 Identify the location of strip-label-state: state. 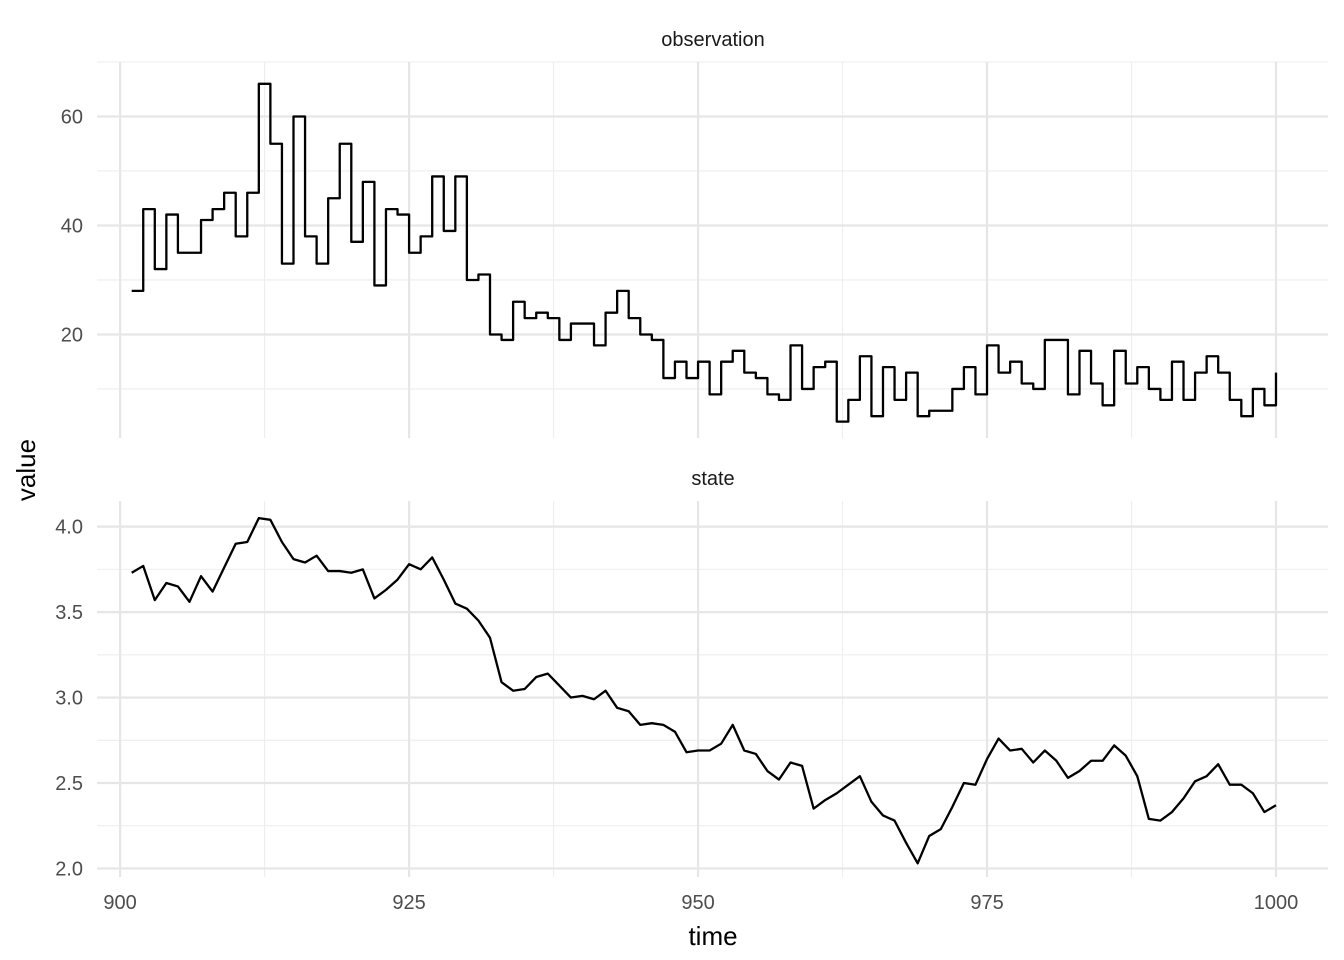
(712, 479).